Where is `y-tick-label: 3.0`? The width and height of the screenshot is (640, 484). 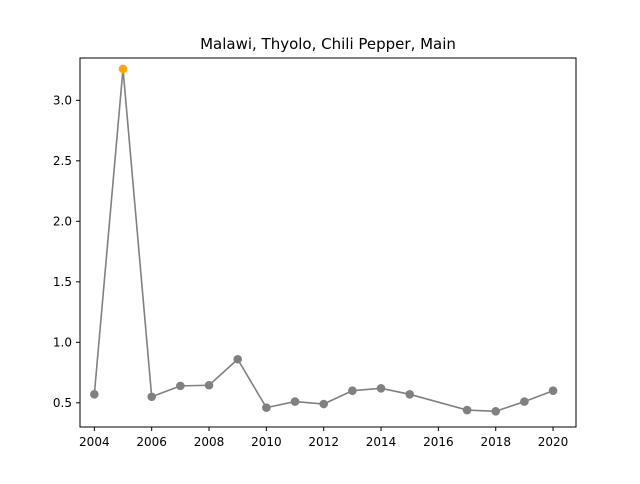
y-tick-label: 3.0 is located at coordinates (62, 100).